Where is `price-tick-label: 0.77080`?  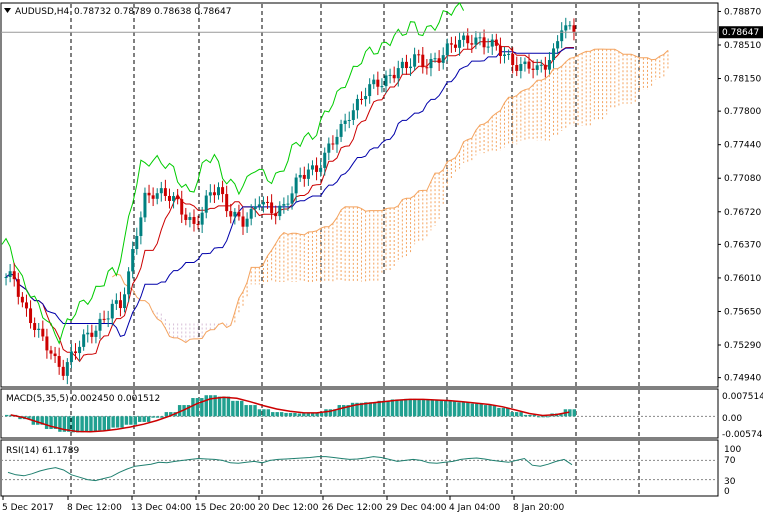 price-tick-label: 0.77080 is located at coordinates (742, 179).